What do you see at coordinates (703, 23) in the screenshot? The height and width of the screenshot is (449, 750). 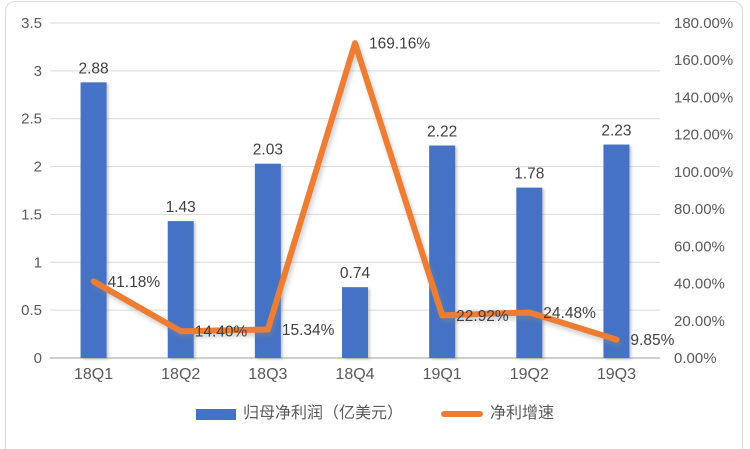 I see `right-axis-tick: 180.00%` at bounding box center [703, 23].